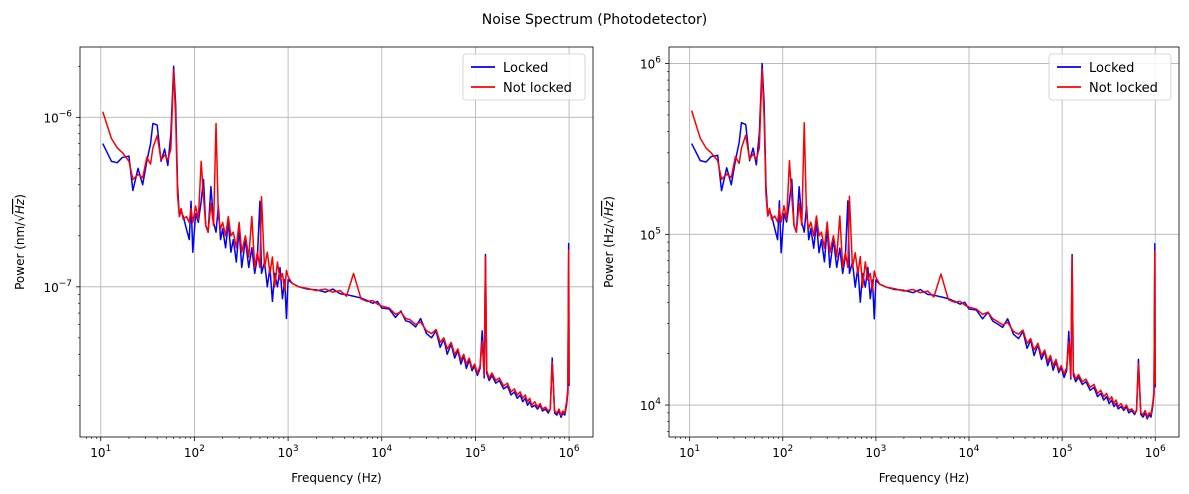  Describe the element at coordinates (194, 452) in the screenshot. I see `chart-0-x-tick-label-1: 10²` at that location.